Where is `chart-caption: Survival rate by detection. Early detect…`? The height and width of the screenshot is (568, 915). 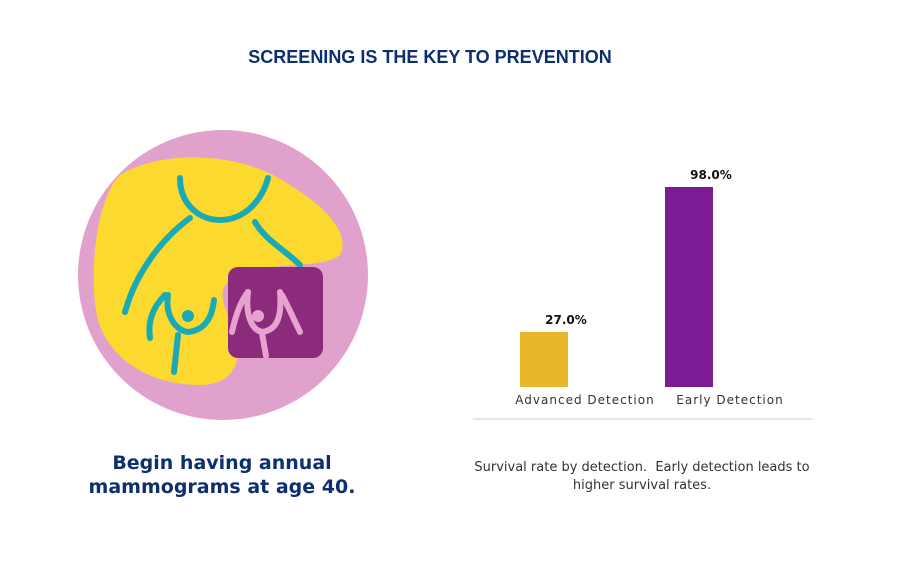
chart-caption: Survival rate by detection. Early detect… is located at coordinates (644, 476).